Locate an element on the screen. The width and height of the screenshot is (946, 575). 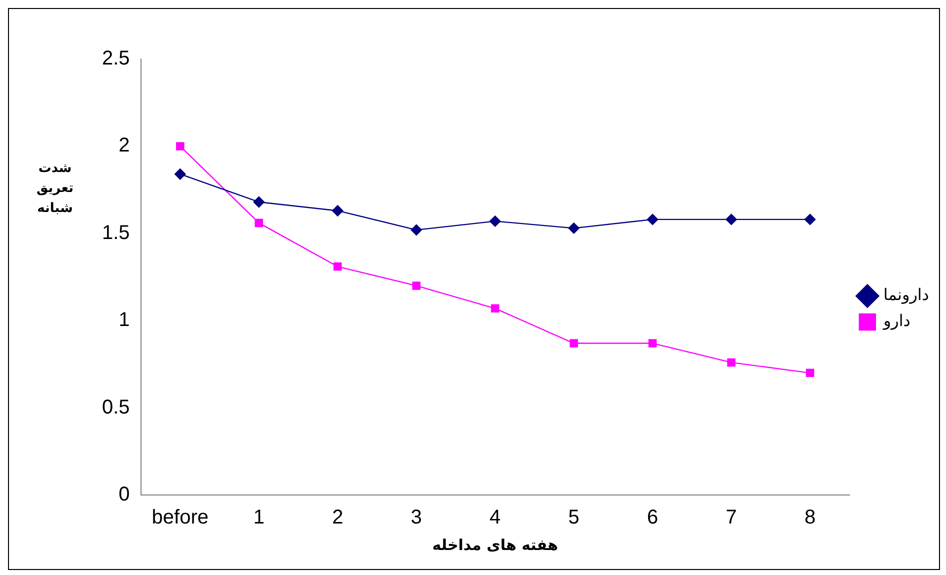
y-tick-label: 0 is located at coordinates (124, 495).